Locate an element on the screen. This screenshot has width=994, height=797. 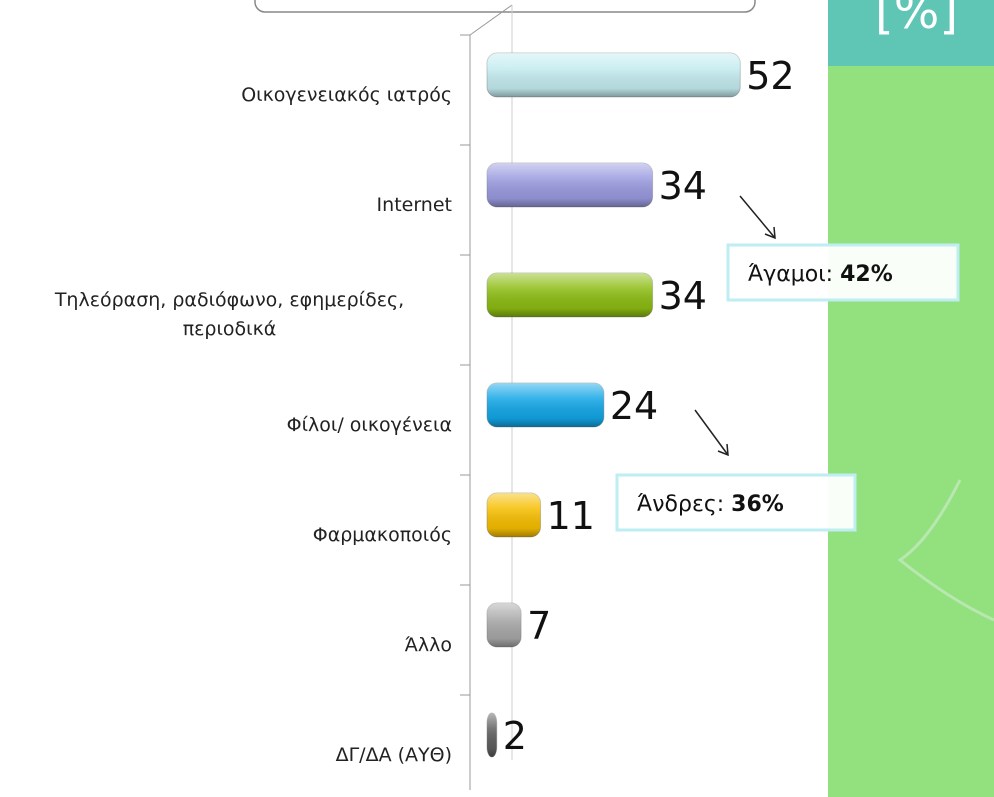
axis-depth is located at coordinates (491, 20).